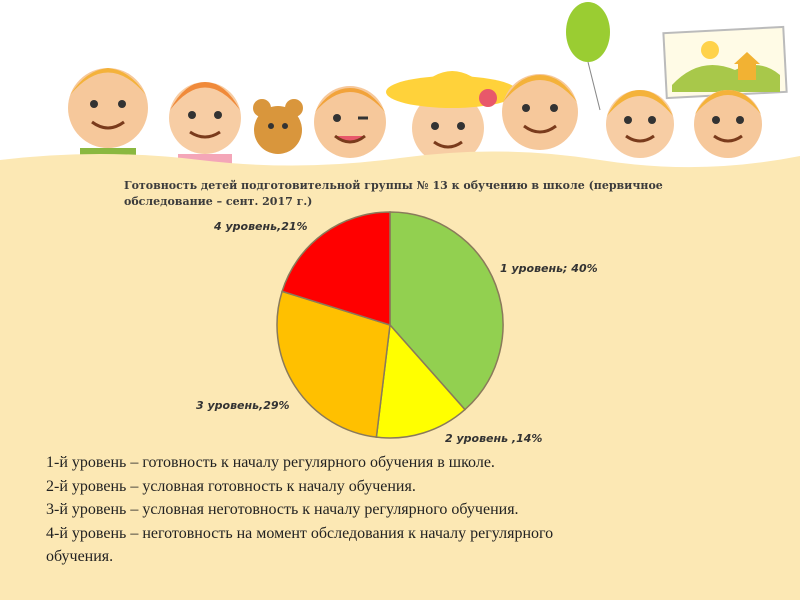 This screenshot has width=800, height=600. I want to click on pie-slice-label: 3 уровень,29%, so click(243, 405).